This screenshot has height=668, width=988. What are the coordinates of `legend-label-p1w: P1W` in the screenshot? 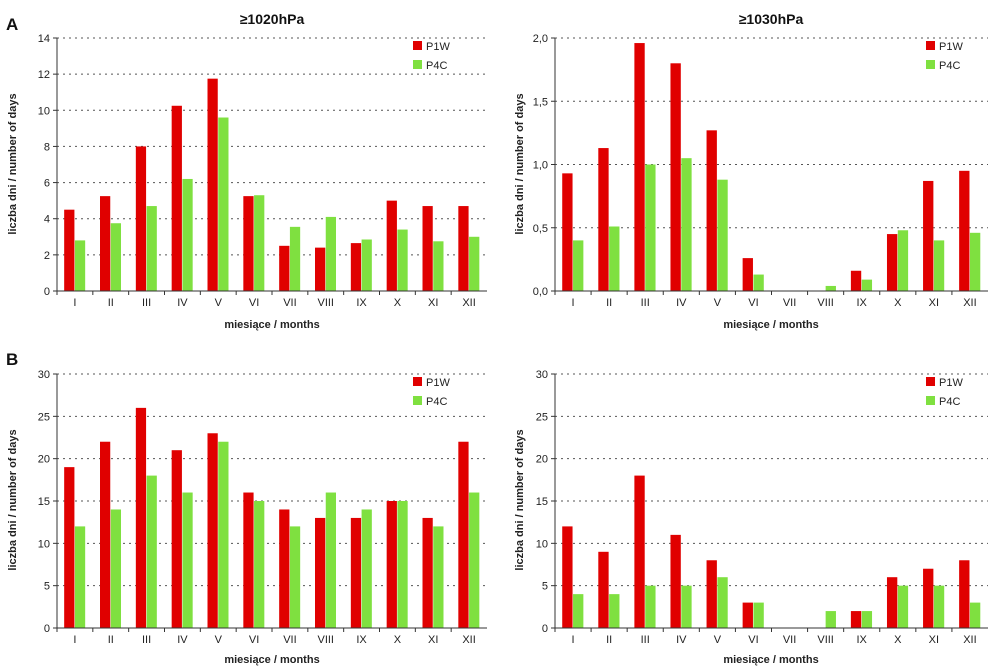 It's located at (438, 383).